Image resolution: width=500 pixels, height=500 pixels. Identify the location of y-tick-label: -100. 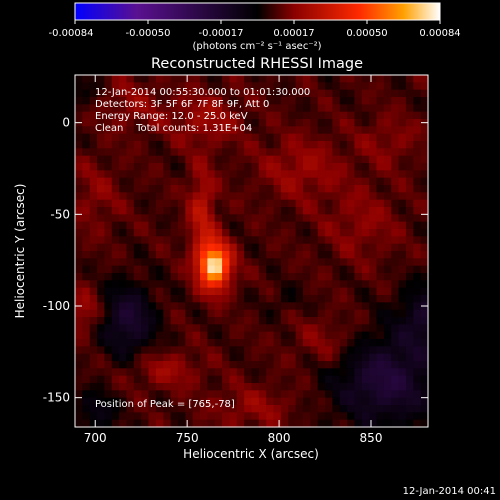
(56, 306).